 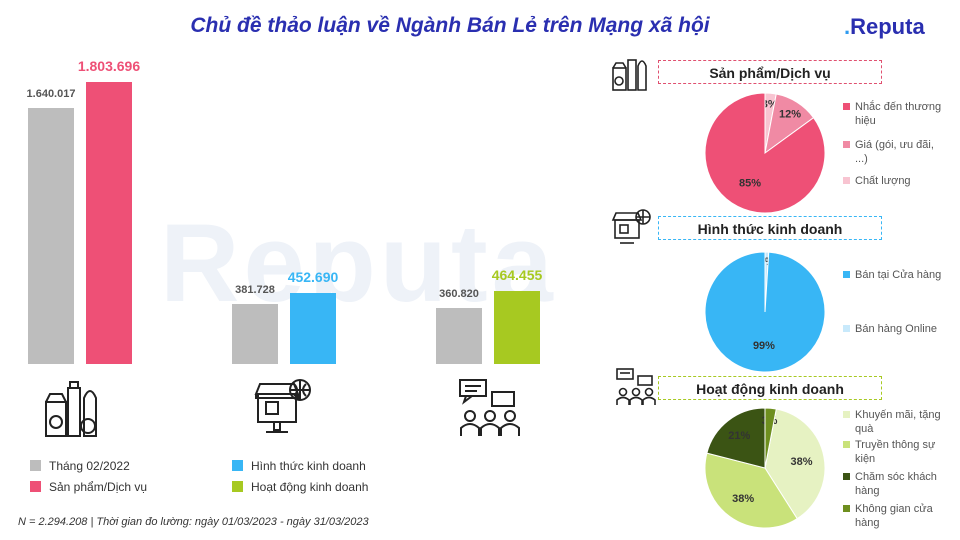 What do you see at coordinates (790, 114) in the screenshot?
I see `pie-slice-label: 12%` at bounding box center [790, 114].